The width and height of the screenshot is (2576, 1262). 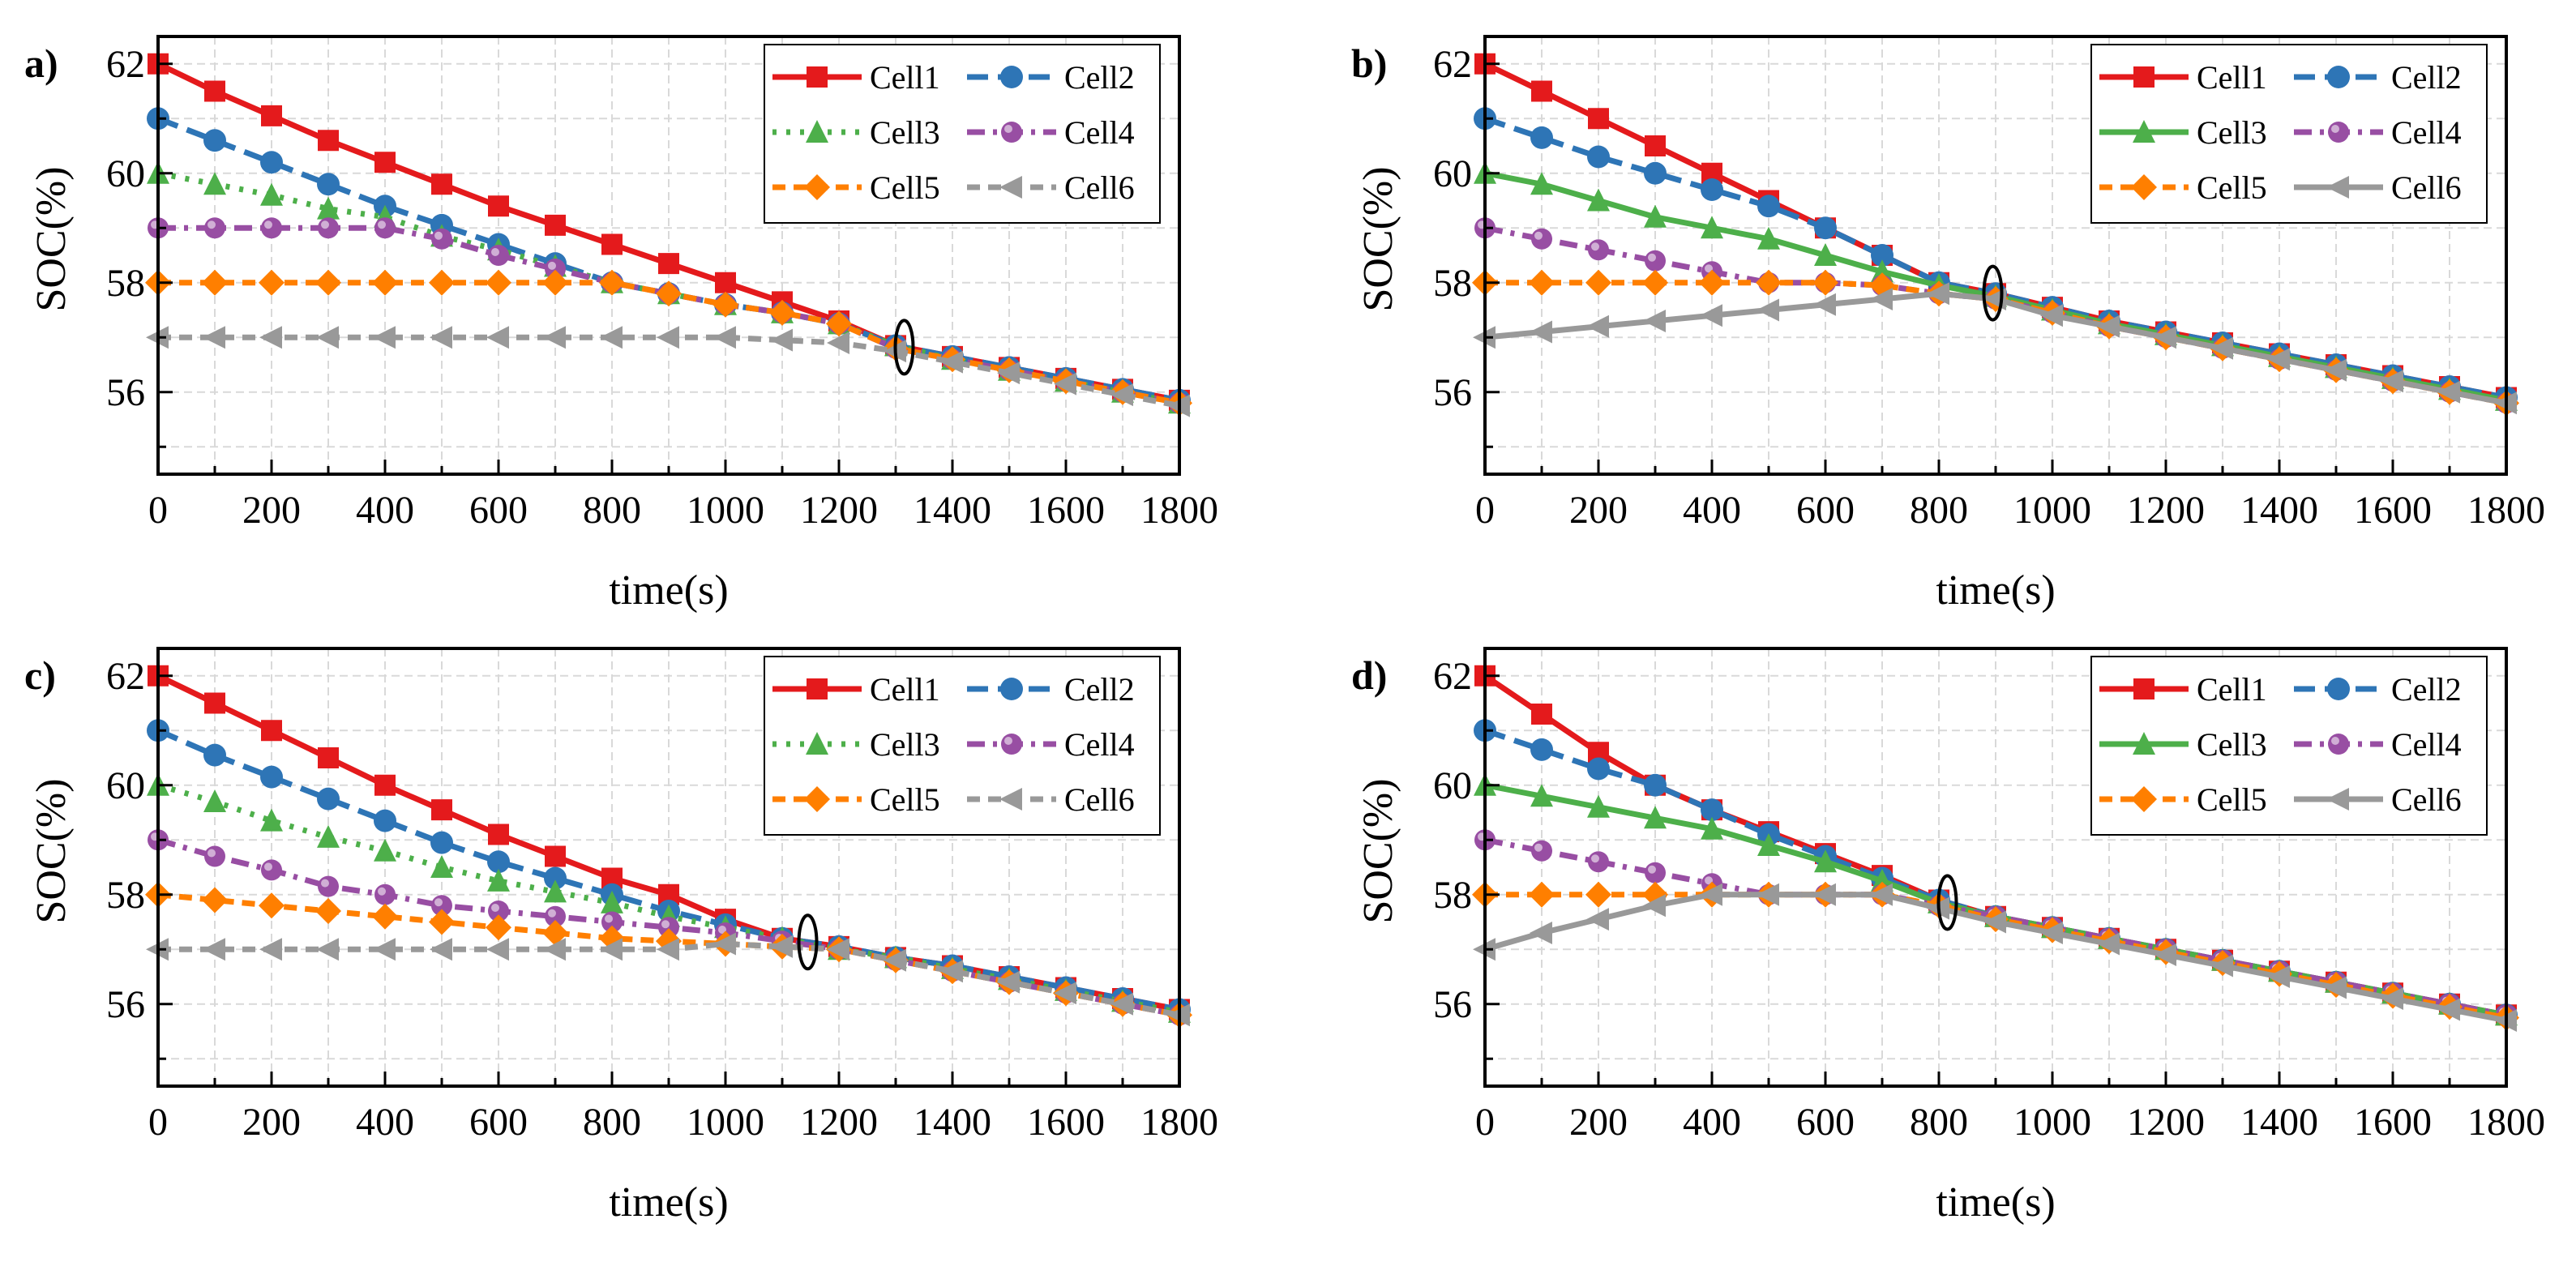 What do you see at coordinates (1010, 187) in the screenshot?
I see `legend-marker-cell6` at bounding box center [1010, 187].